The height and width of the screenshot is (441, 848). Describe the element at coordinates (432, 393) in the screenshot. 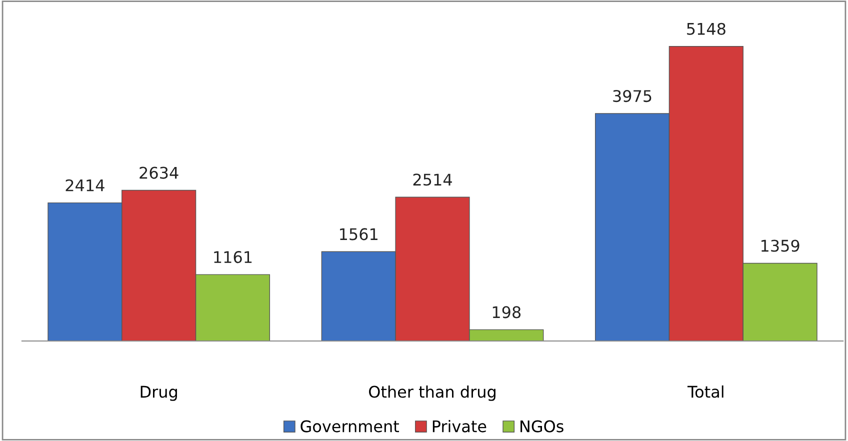

I see `x-tick-label: Other than drug` at that location.